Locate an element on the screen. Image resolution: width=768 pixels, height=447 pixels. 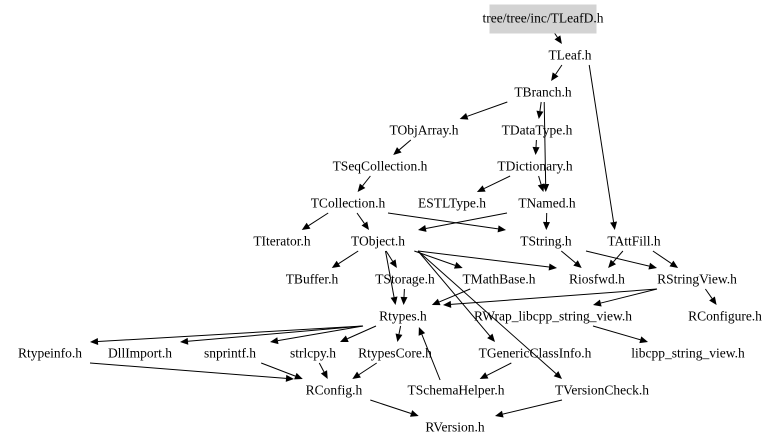
edge-TBranch-to-TObjArray is located at coordinates (483, 110).